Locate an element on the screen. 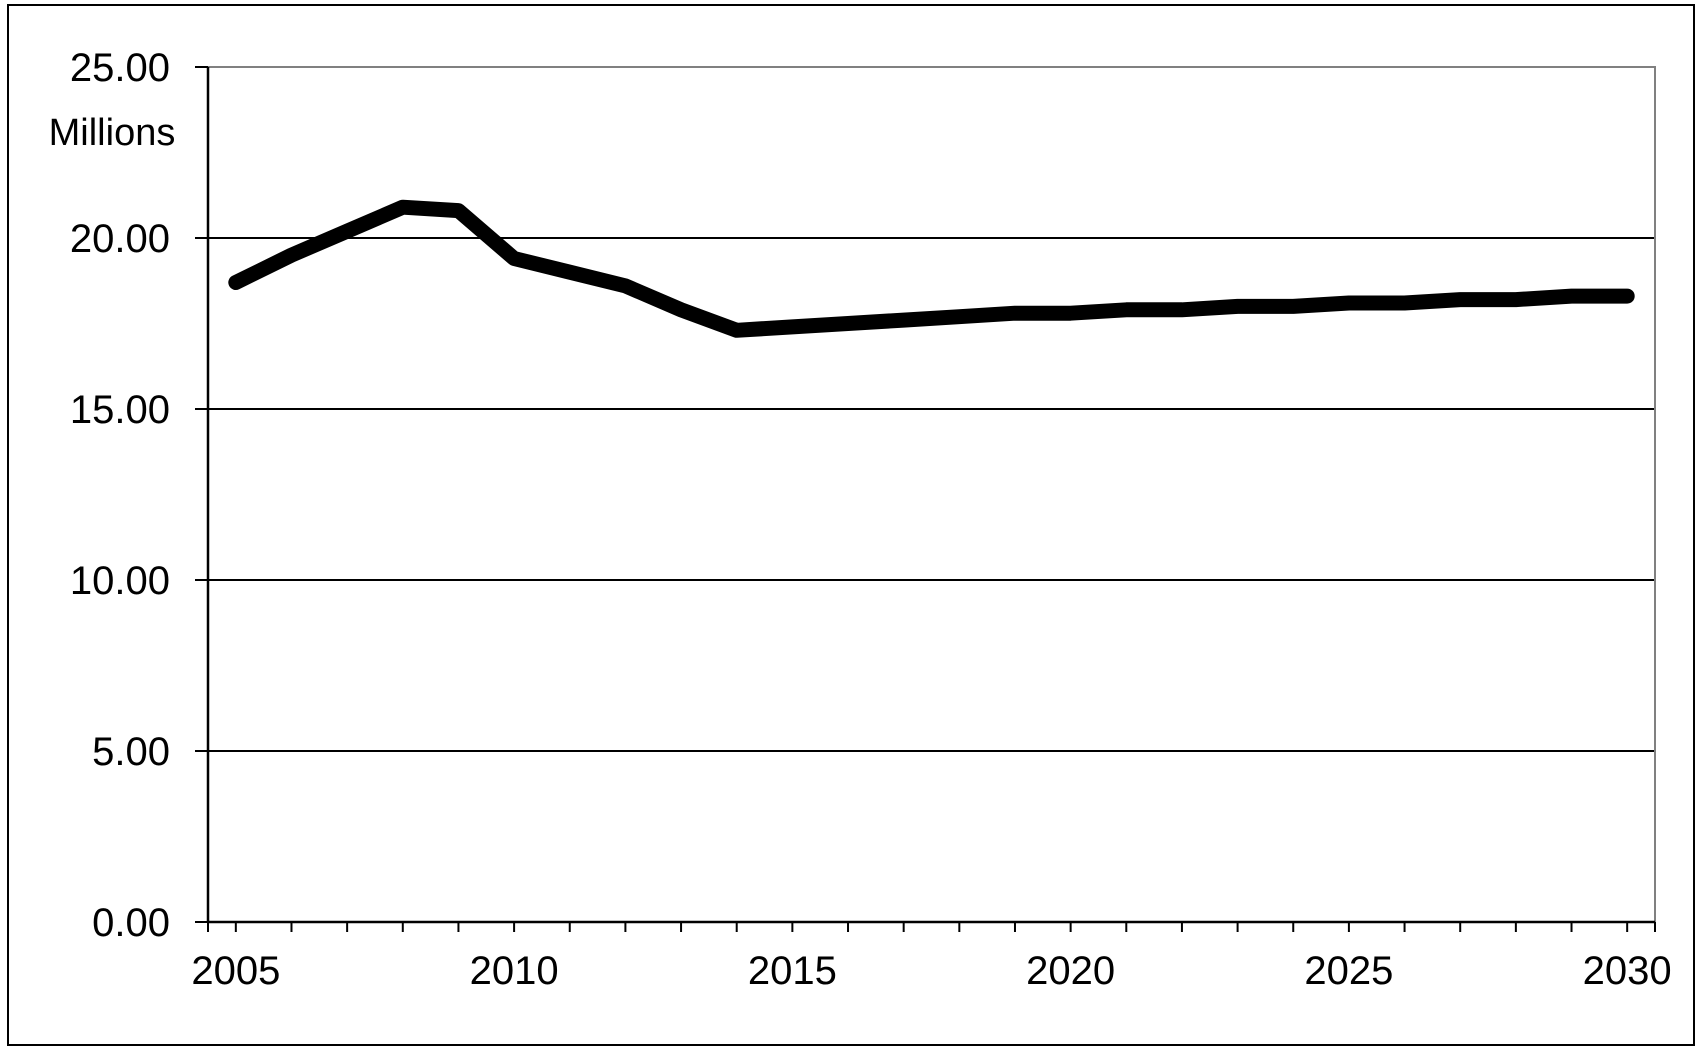 This screenshot has width=1703, height=1052. x-tick-label: 2010 is located at coordinates (514, 971).